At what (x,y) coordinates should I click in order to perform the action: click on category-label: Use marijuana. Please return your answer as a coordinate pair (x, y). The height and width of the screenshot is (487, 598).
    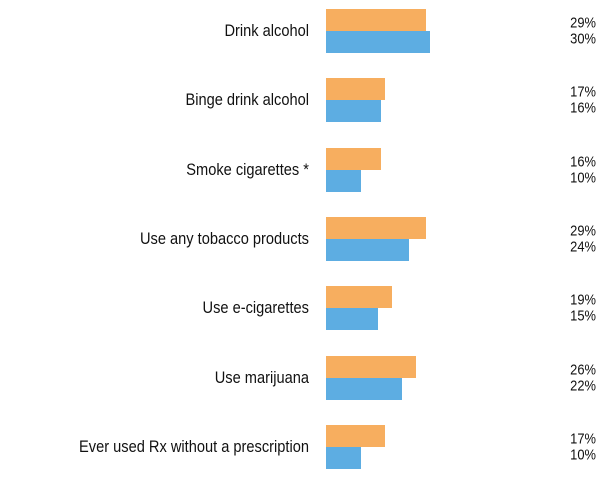
    Looking at the image, I should click on (261, 377).